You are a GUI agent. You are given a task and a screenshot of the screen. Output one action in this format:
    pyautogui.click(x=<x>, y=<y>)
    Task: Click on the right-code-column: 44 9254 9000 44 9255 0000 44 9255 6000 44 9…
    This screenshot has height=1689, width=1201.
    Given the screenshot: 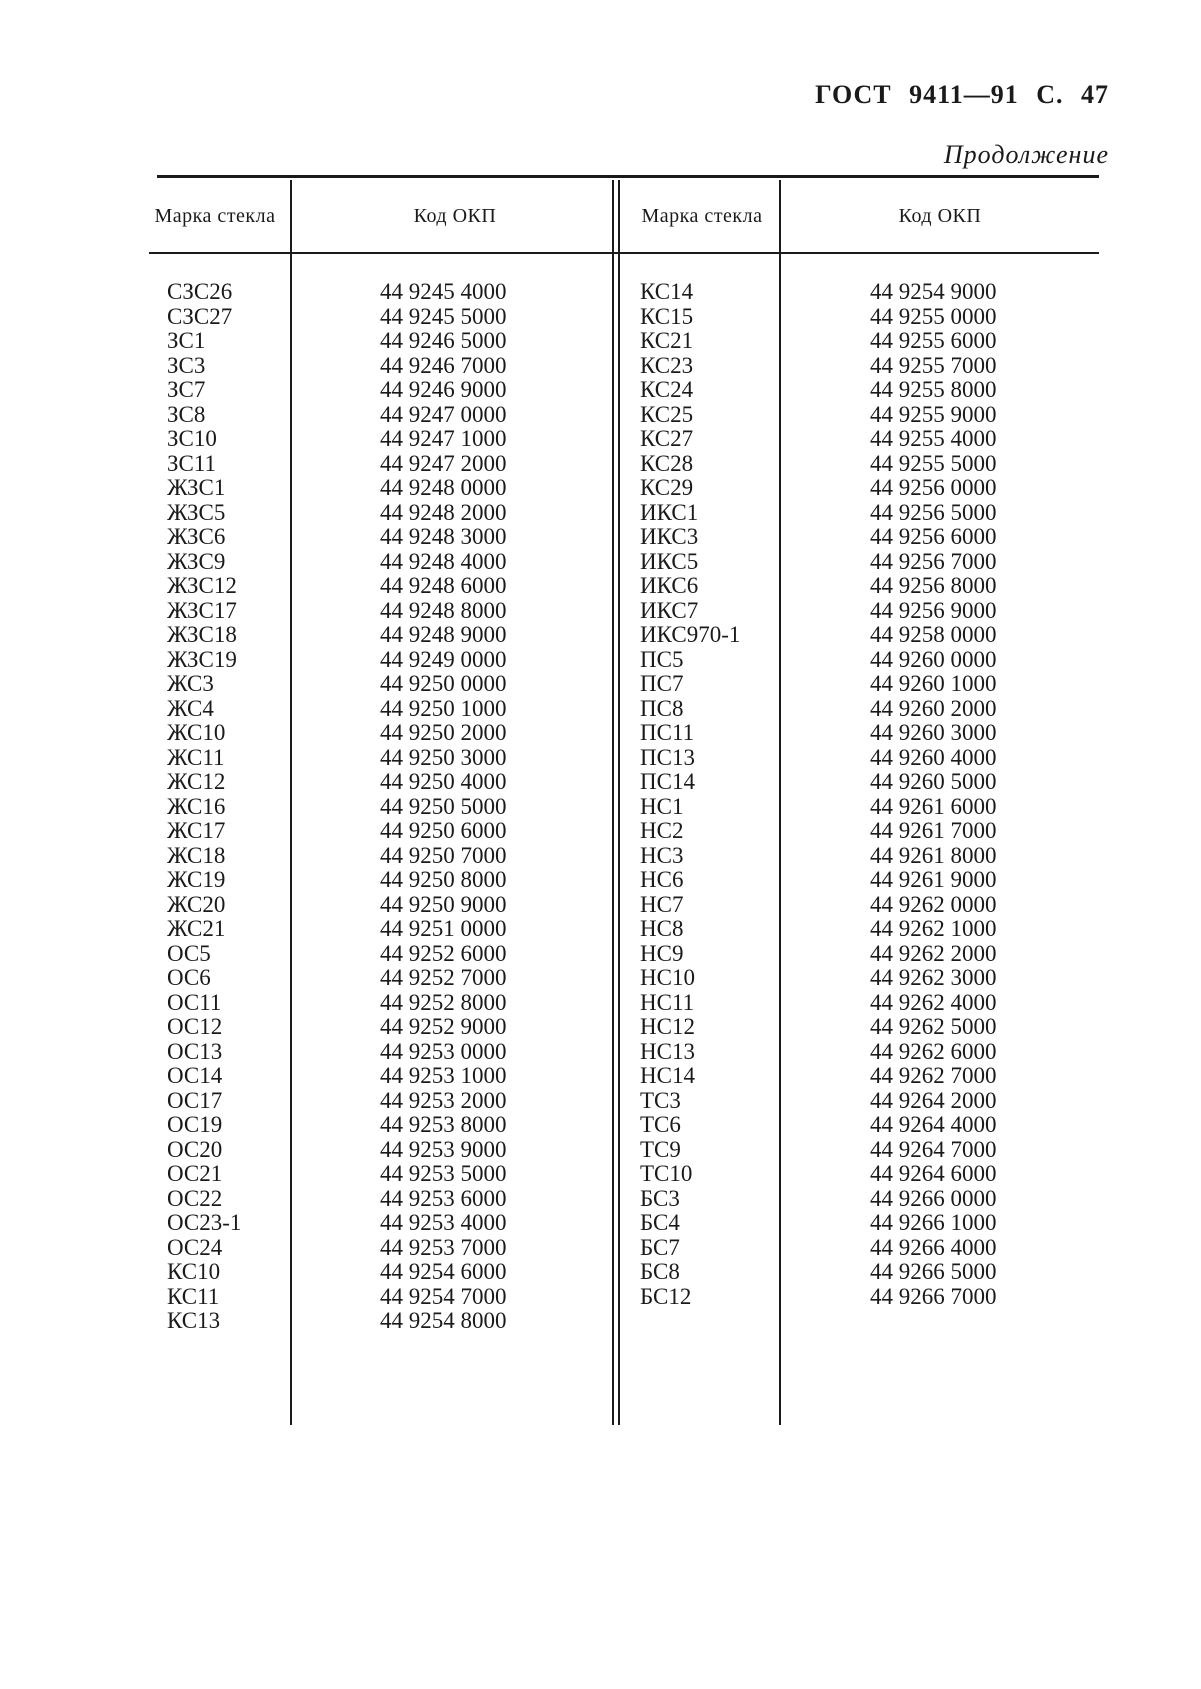 What is the action you would take?
    pyautogui.click(x=977, y=794)
    